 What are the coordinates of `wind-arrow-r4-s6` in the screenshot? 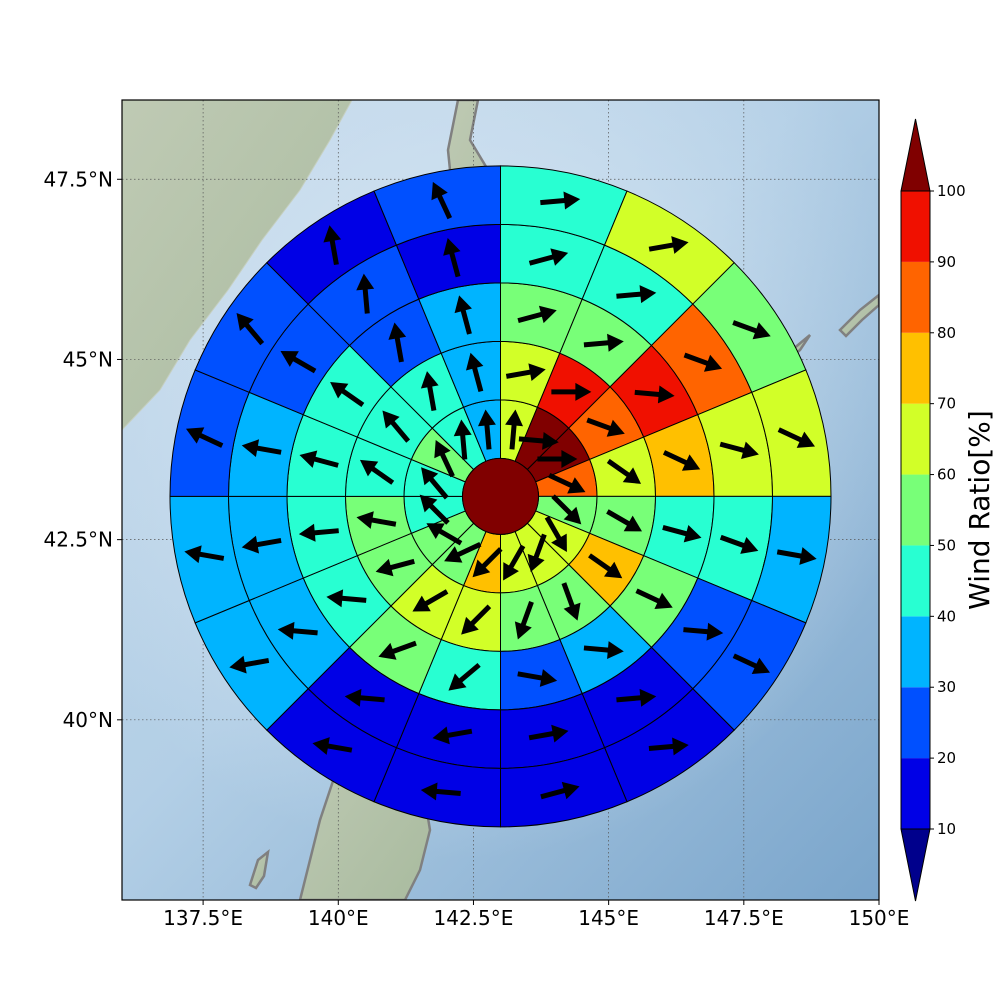 It's located at (703, 631).